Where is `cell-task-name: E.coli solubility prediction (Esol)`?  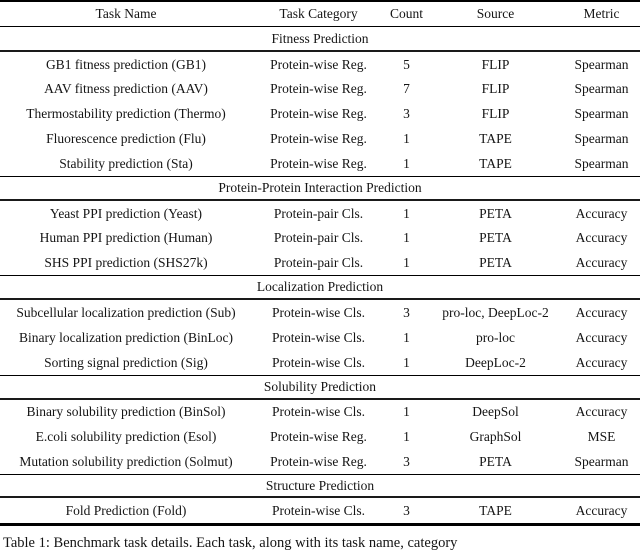
cell-task-name: E.coli solubility prediction (Esol) is located at coordinates (126, 437).